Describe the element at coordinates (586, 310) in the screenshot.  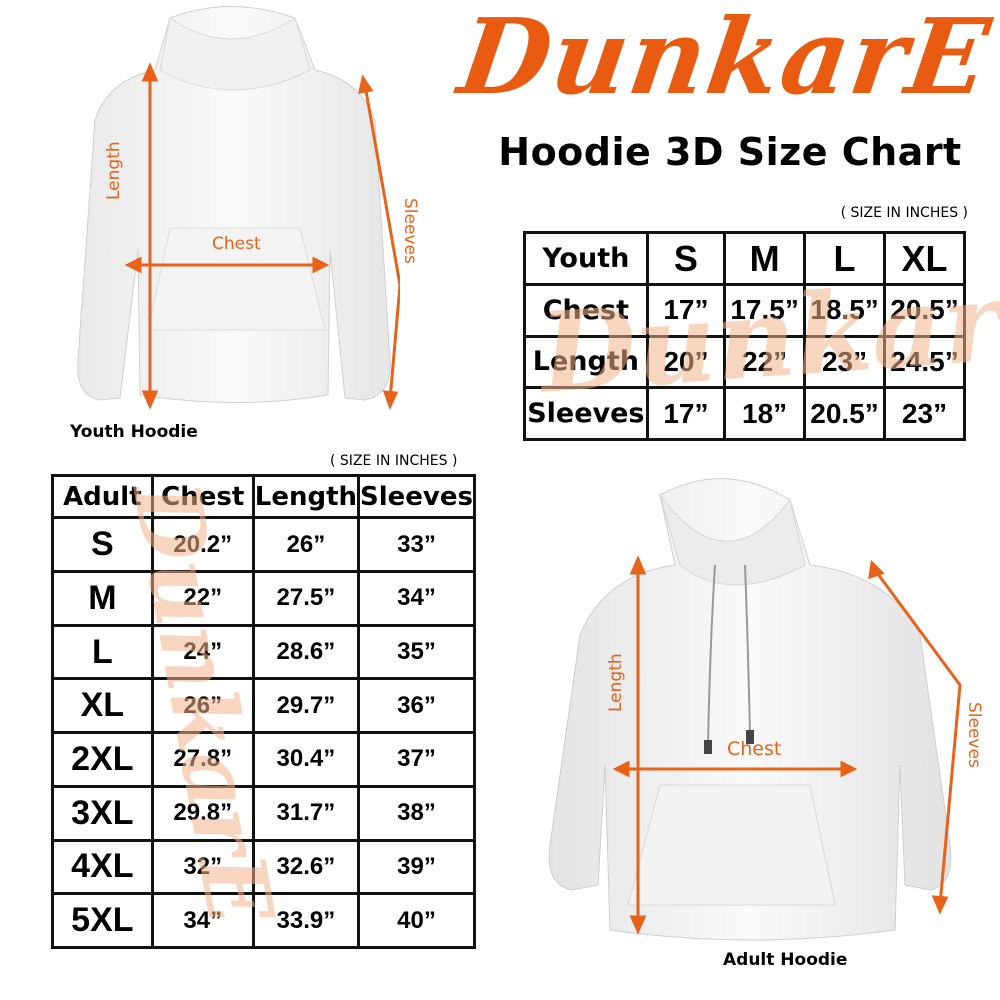
I see `row-label: Chest` at that location.